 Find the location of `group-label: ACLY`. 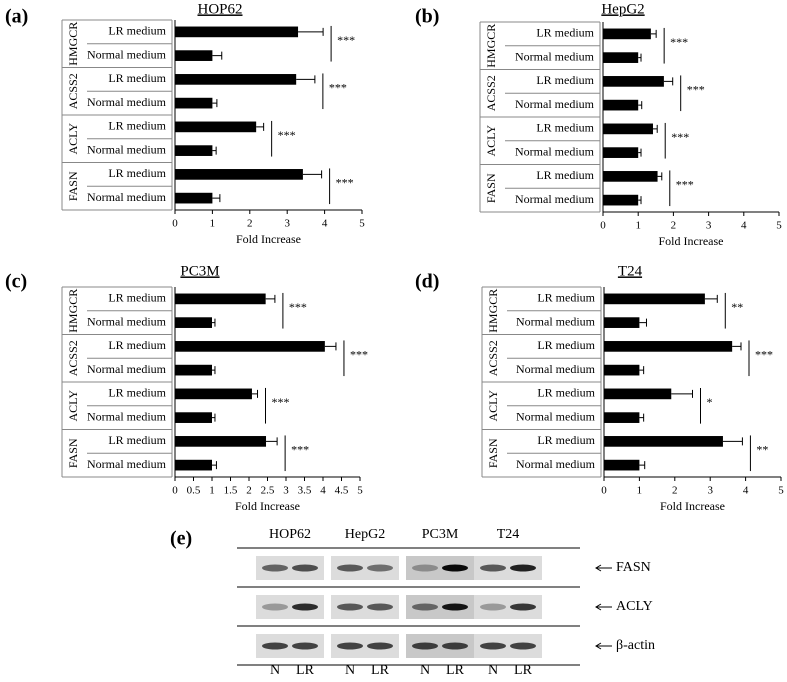

group-label: ACLY is located at coordinates (73, 406).